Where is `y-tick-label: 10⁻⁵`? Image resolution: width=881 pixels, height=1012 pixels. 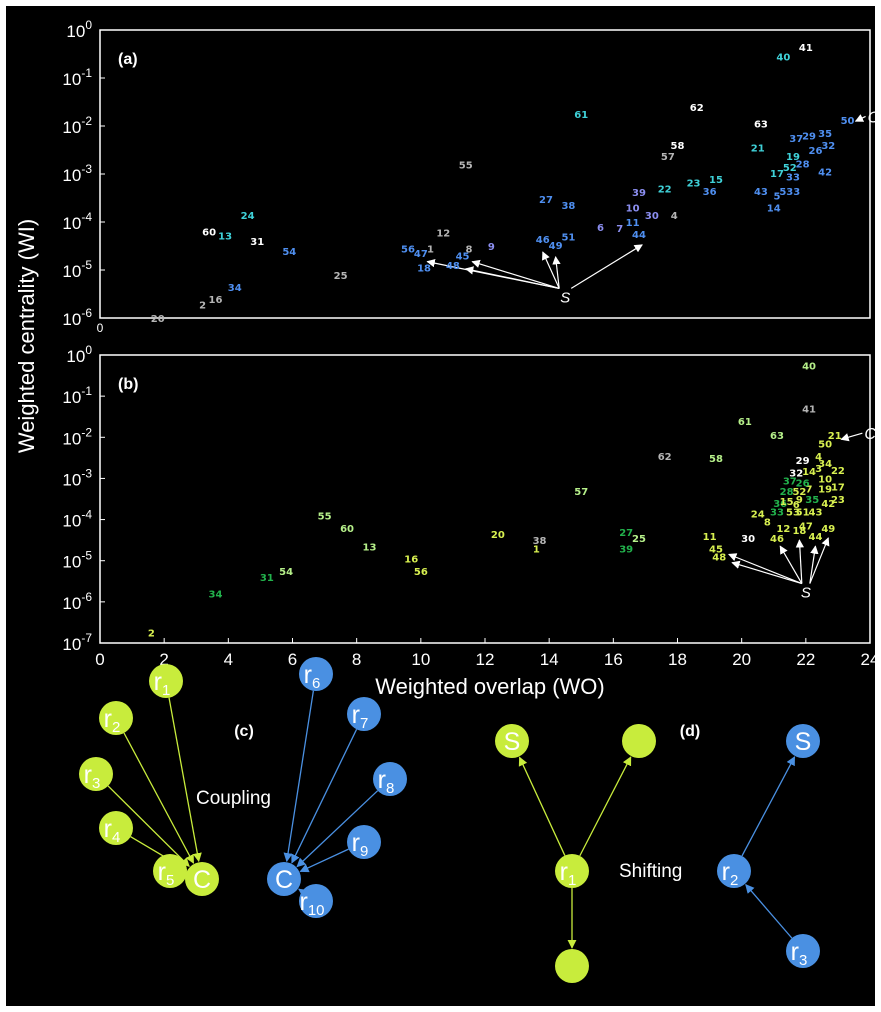 y-tick-label: 10⁻⁵ is located at coordinates (77, 269).